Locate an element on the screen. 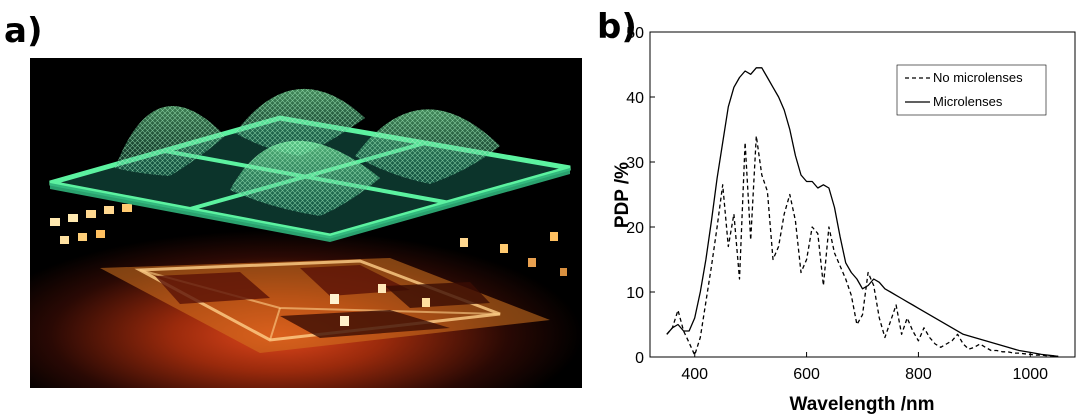 The image size is (1089, 418). y-tick-label: 40 is located at coordinates (635, 98).